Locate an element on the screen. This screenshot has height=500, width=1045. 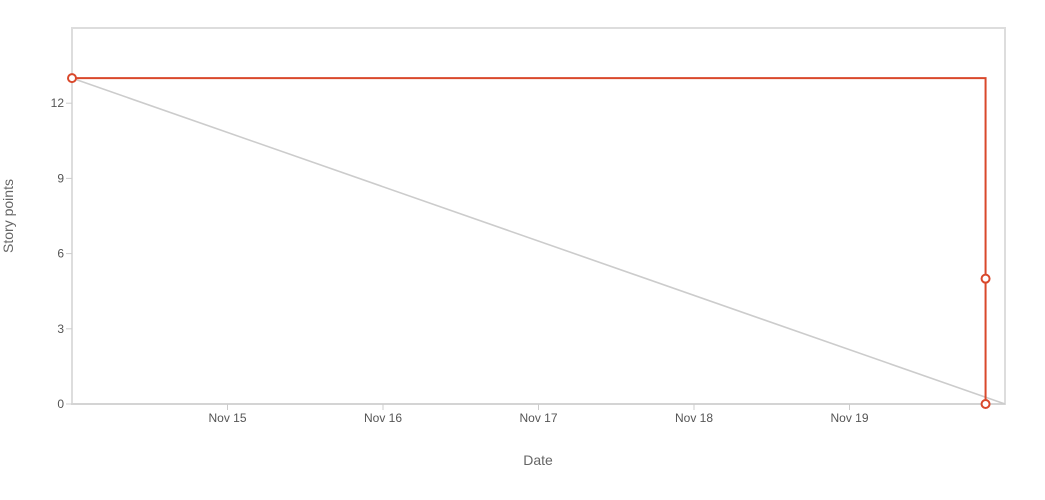
y-tick-label: 12 is located at coordinates (58, 103).